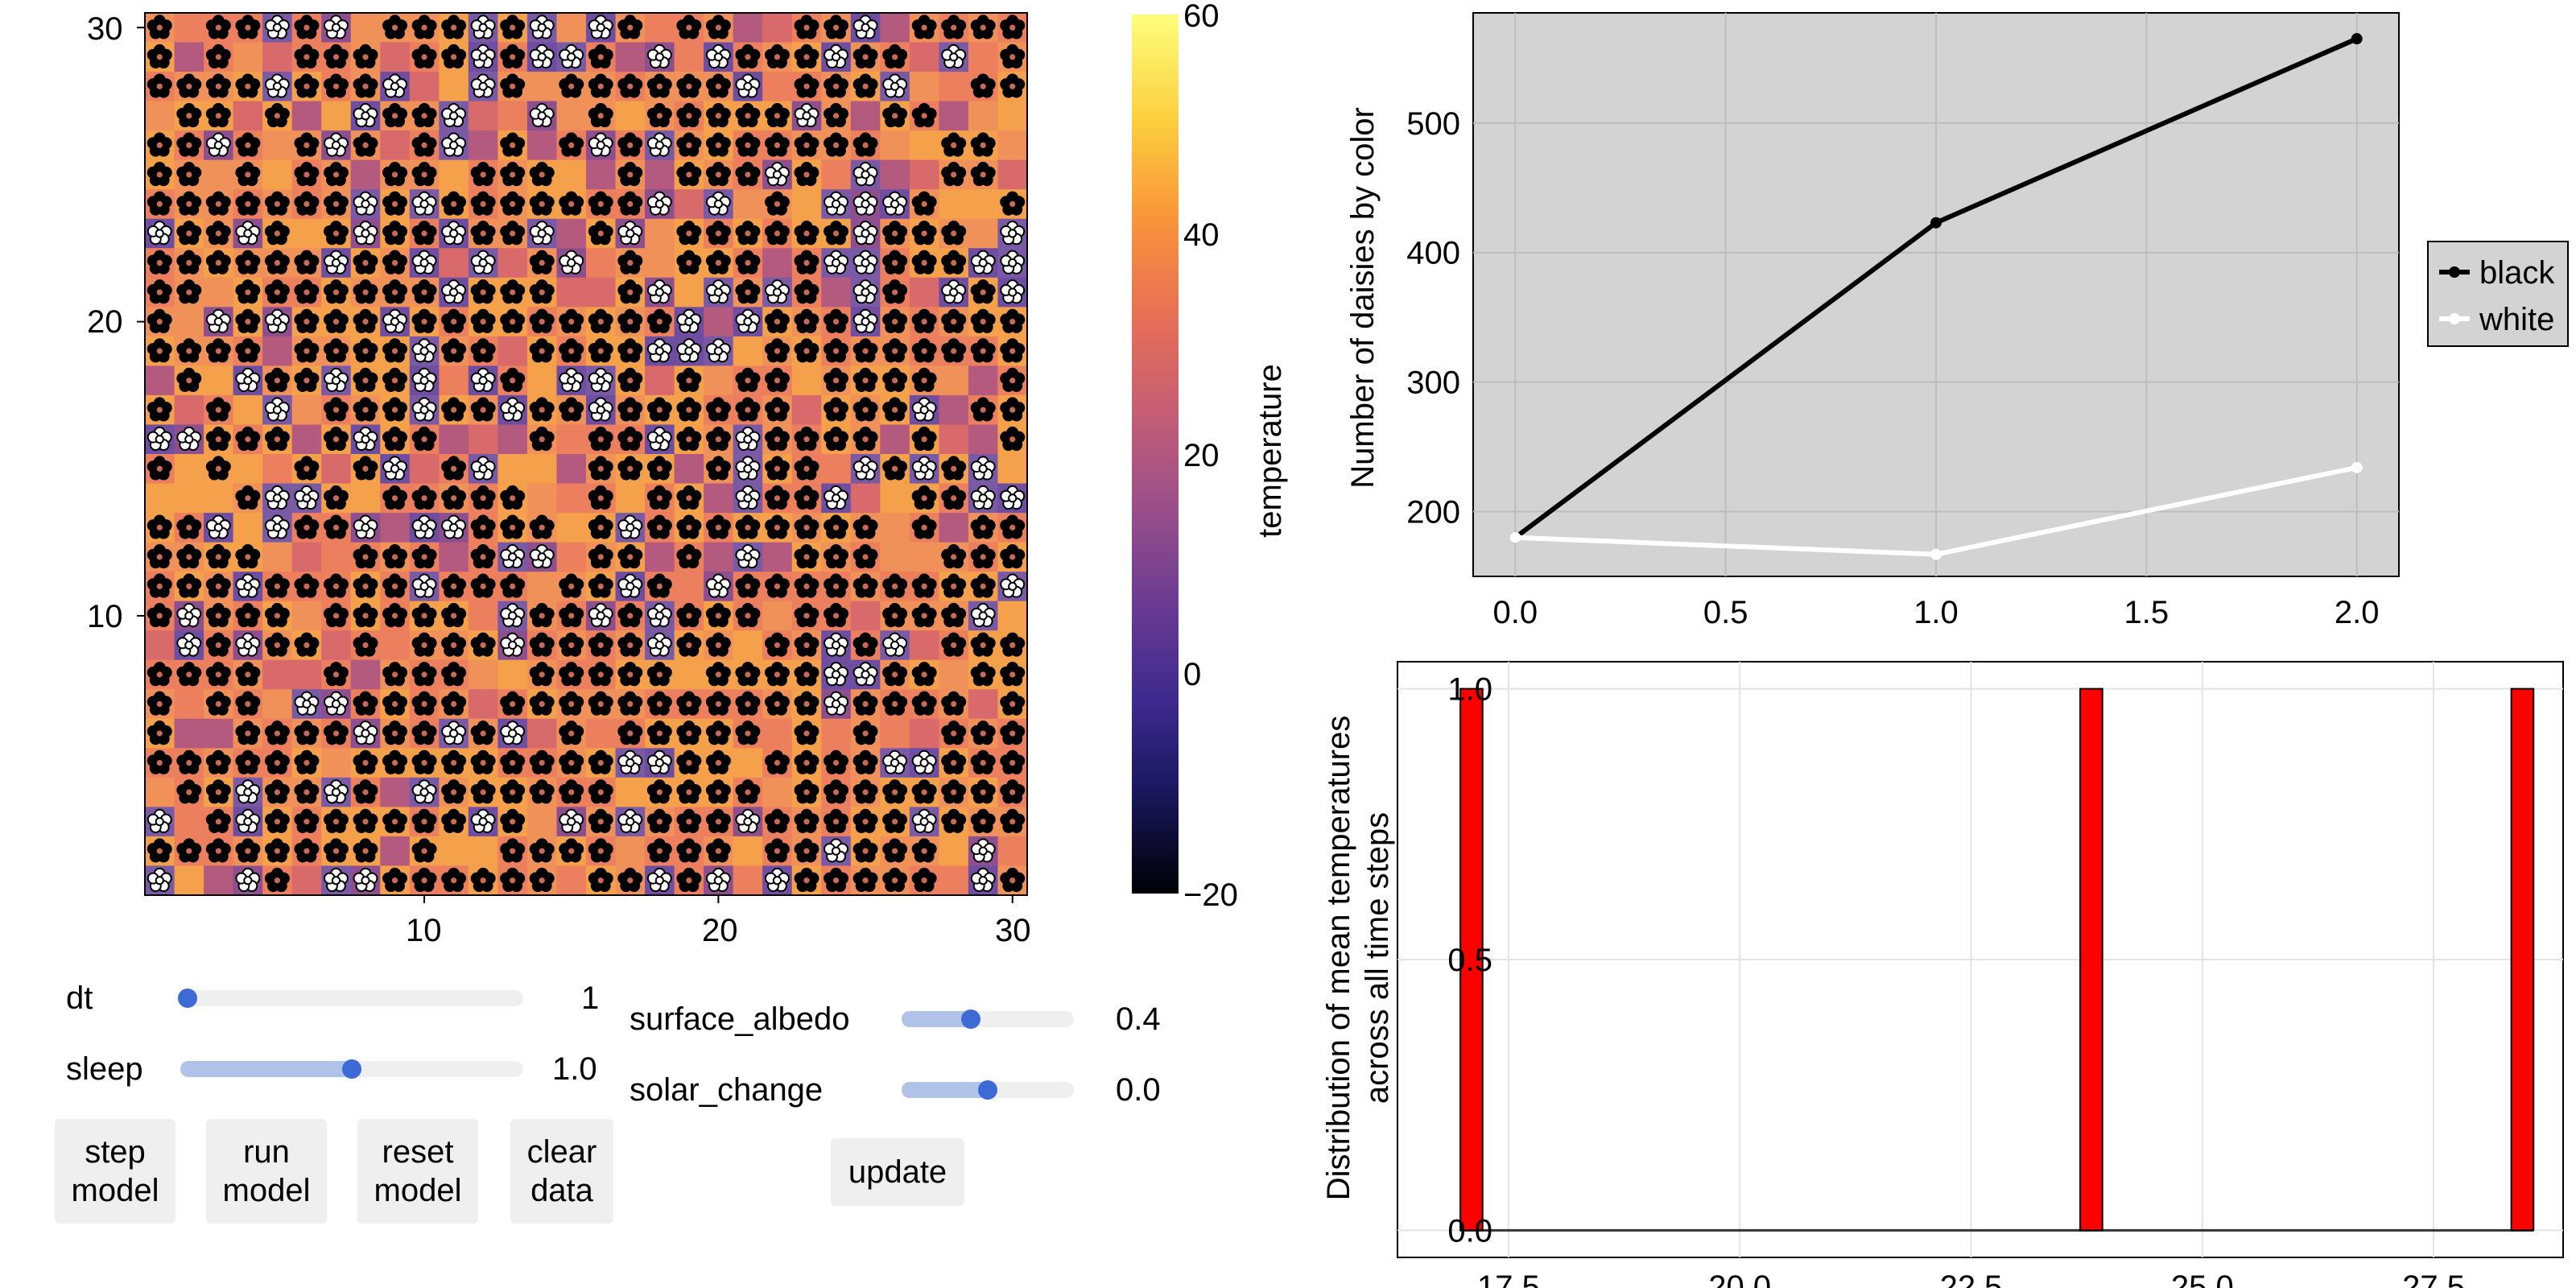  Describe the element at coordinates (266, 1190) in the screenshot. I see `run-model-line2: model` at that location.